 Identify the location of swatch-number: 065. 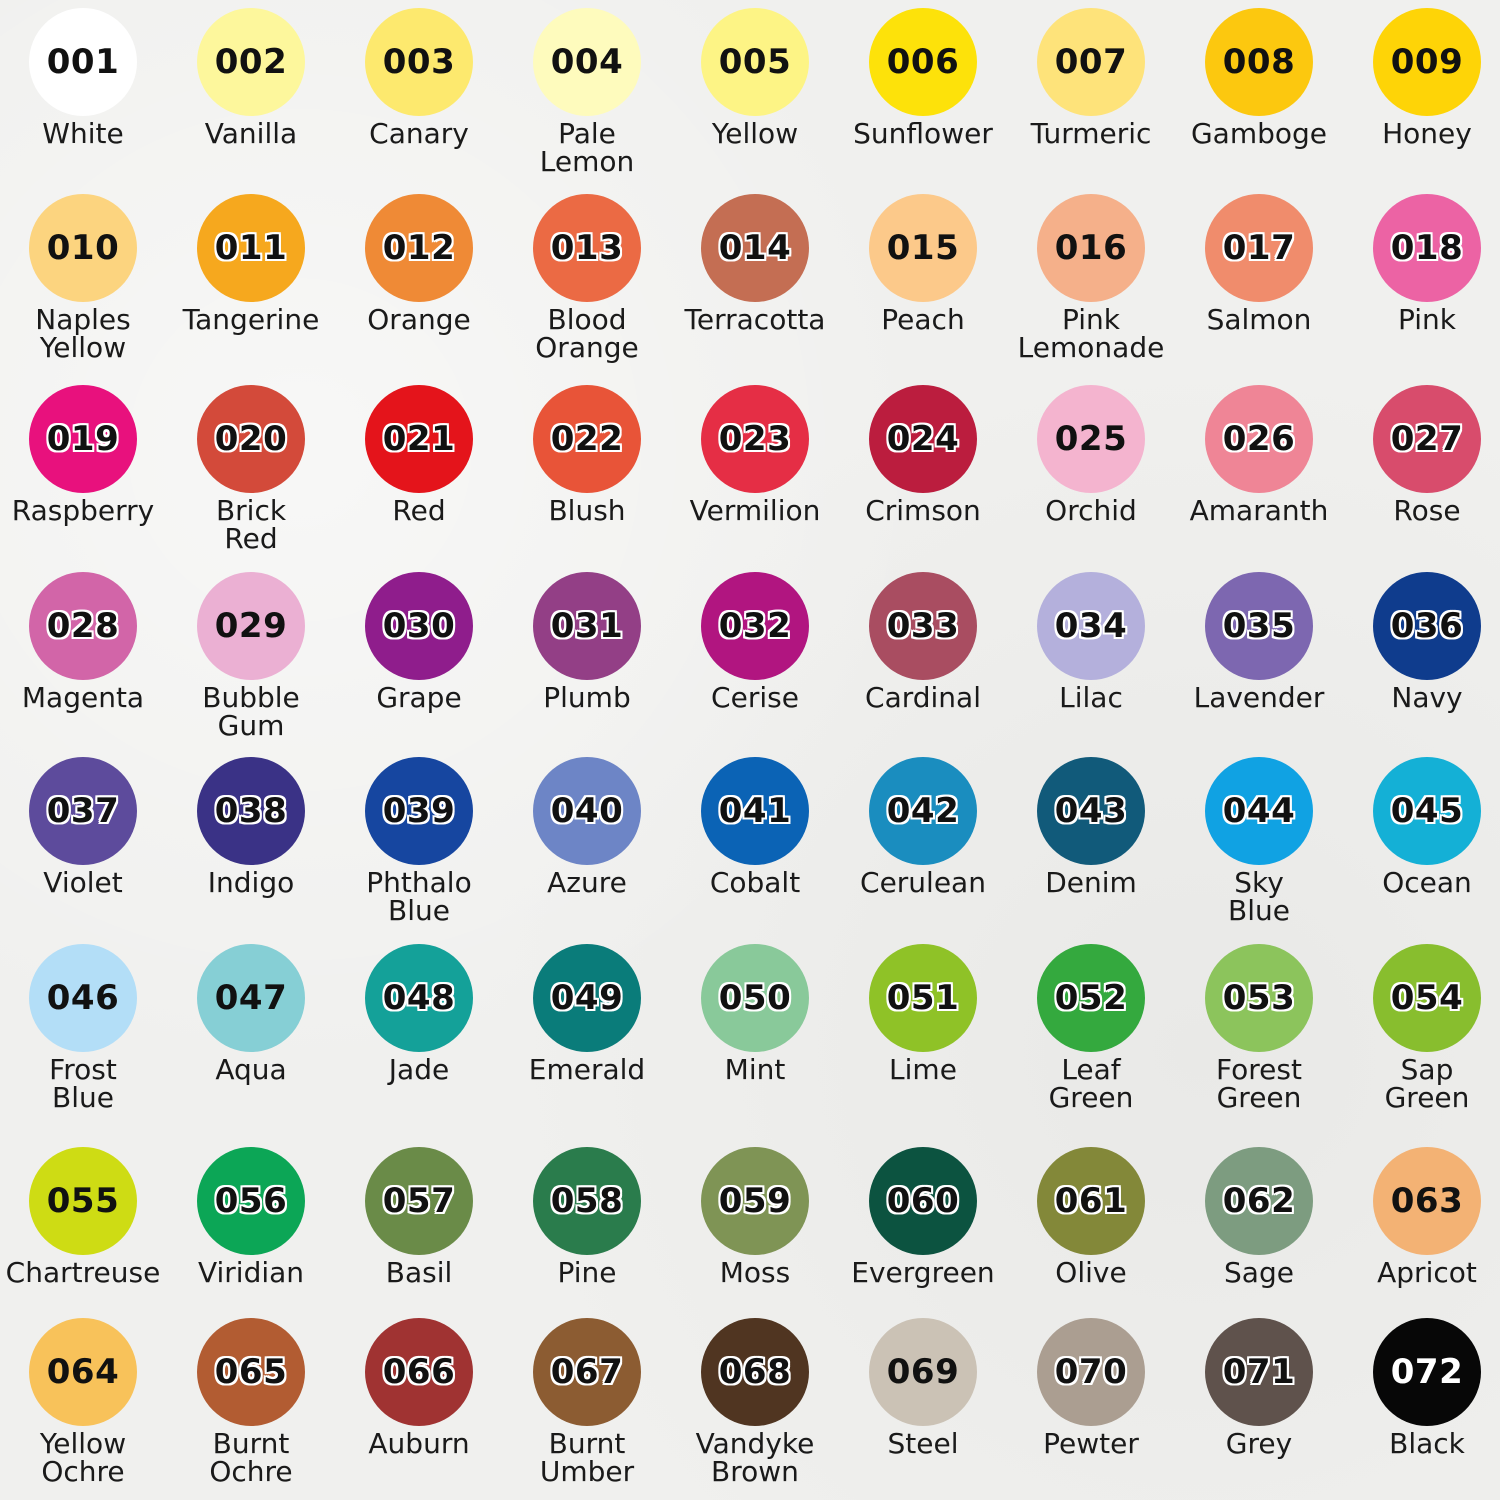
(251, 1372).